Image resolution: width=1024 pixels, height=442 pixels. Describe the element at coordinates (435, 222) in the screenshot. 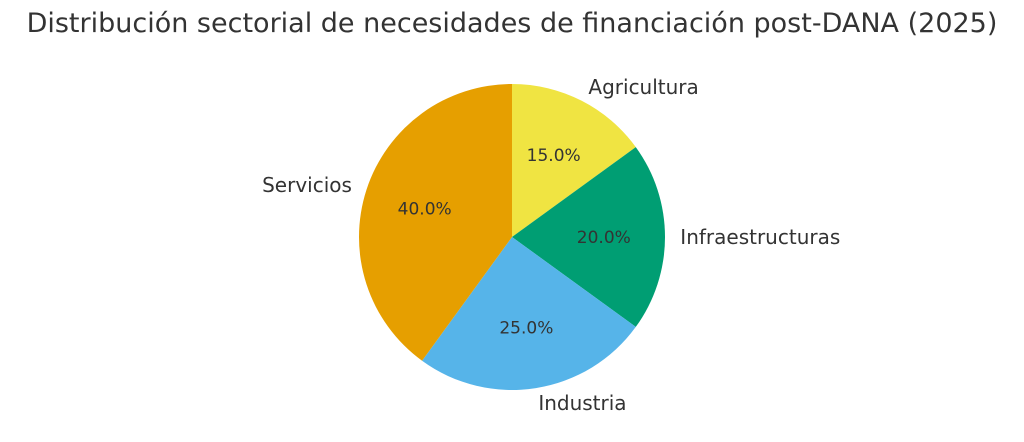

I see `pie-slice-servicios` at that location.